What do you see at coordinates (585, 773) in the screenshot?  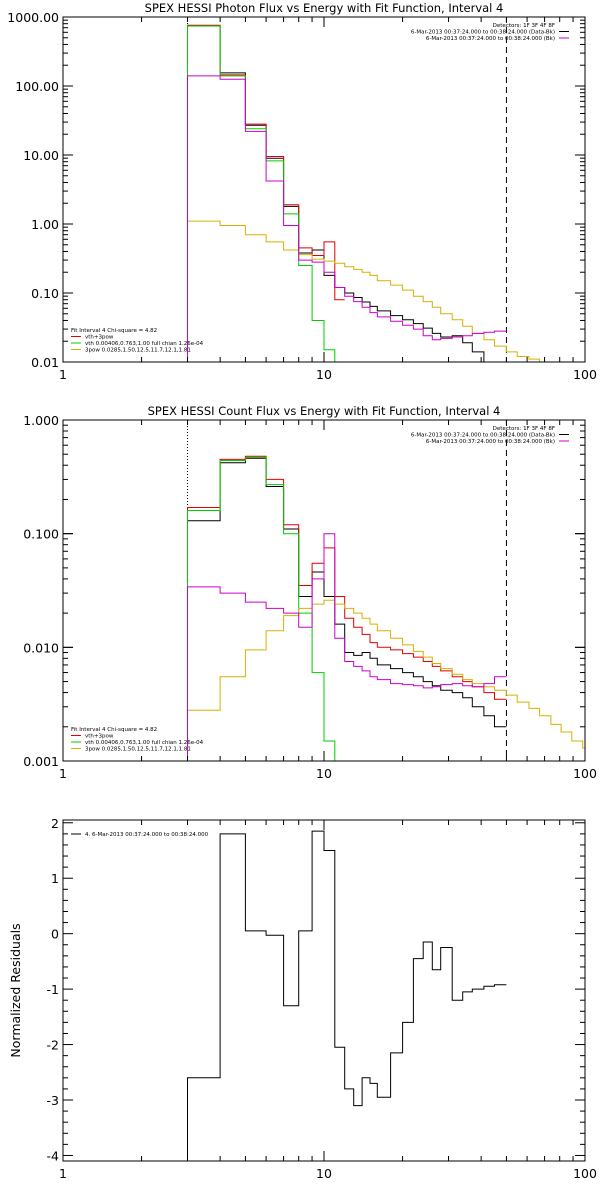 I see `count-xtick-label: 100` at bounding box center [585, 773].